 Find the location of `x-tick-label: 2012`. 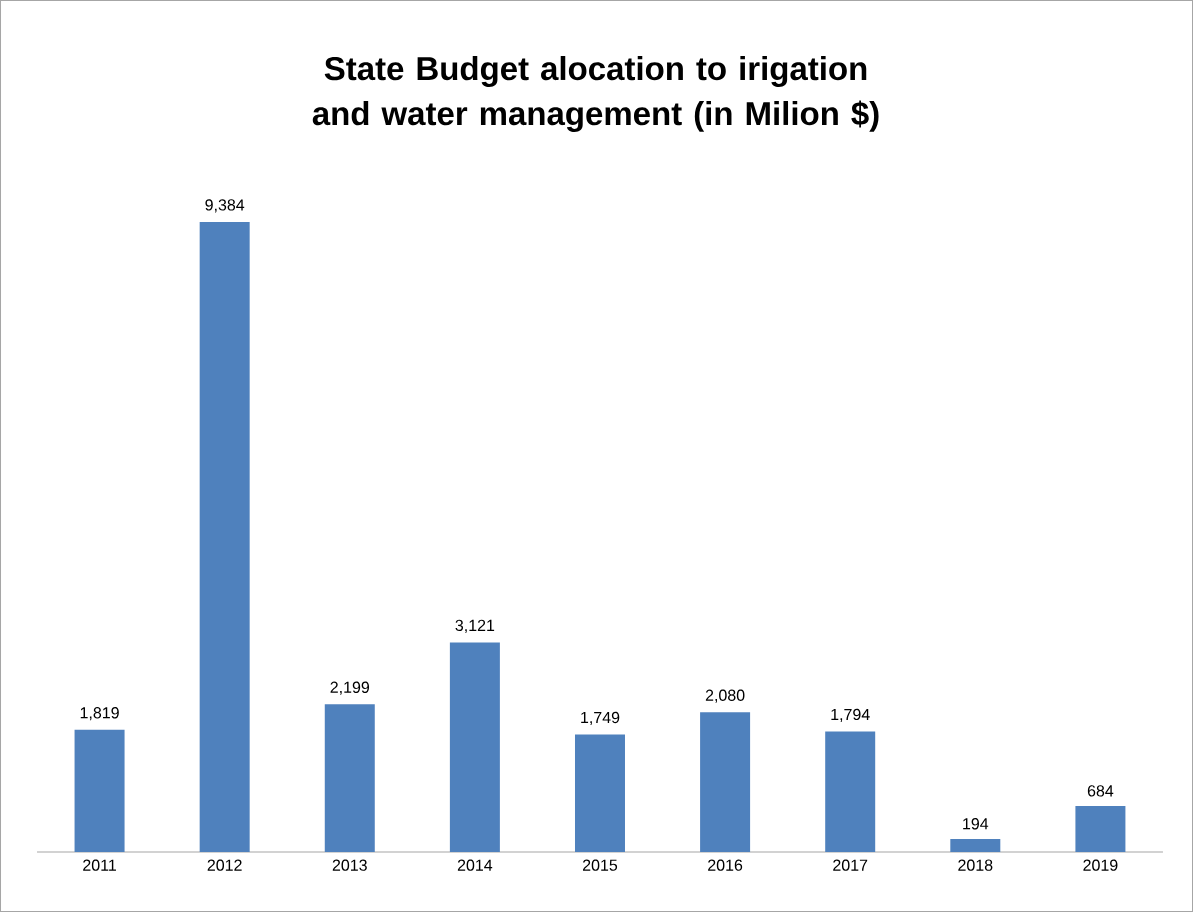

x-tick-label: 2012 is located at coordinates (224, 865).